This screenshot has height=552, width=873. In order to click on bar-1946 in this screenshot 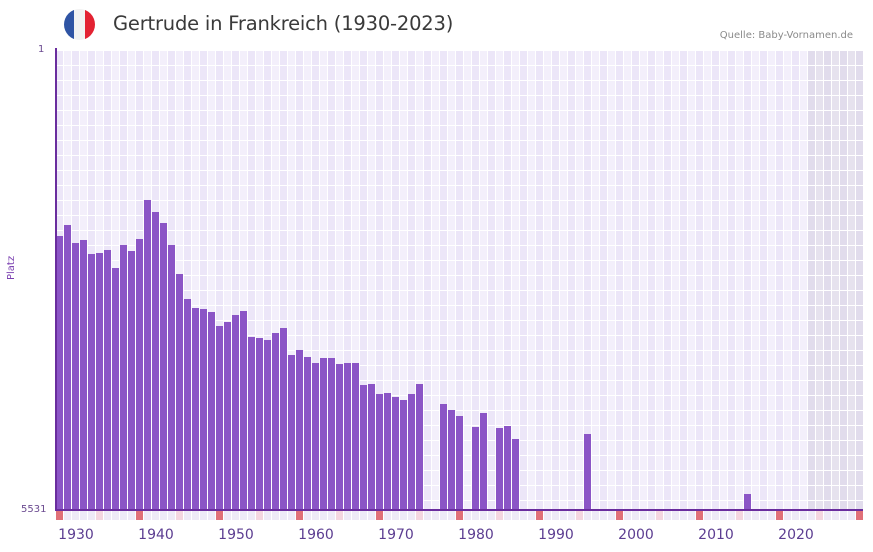, I will do `click(203, 409)`.